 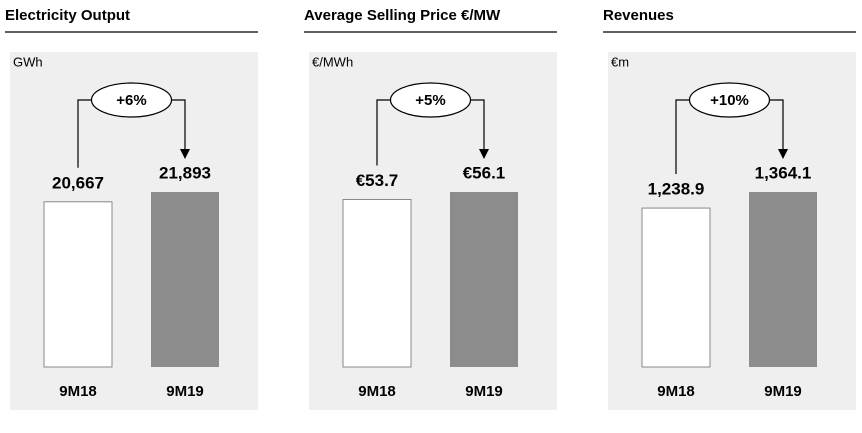 What do you see at coordinates (377, 180) in the screenshot?
I see `value-label: €53.7` at bounding box center [377, 180].